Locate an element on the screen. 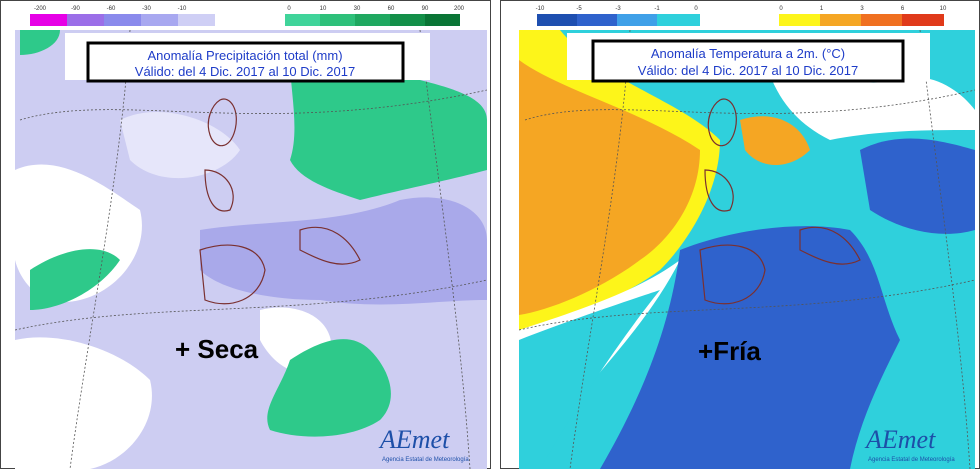 This screenshot has width=980, height=469. legend-label: -90 is located at coordinates (75, 9).